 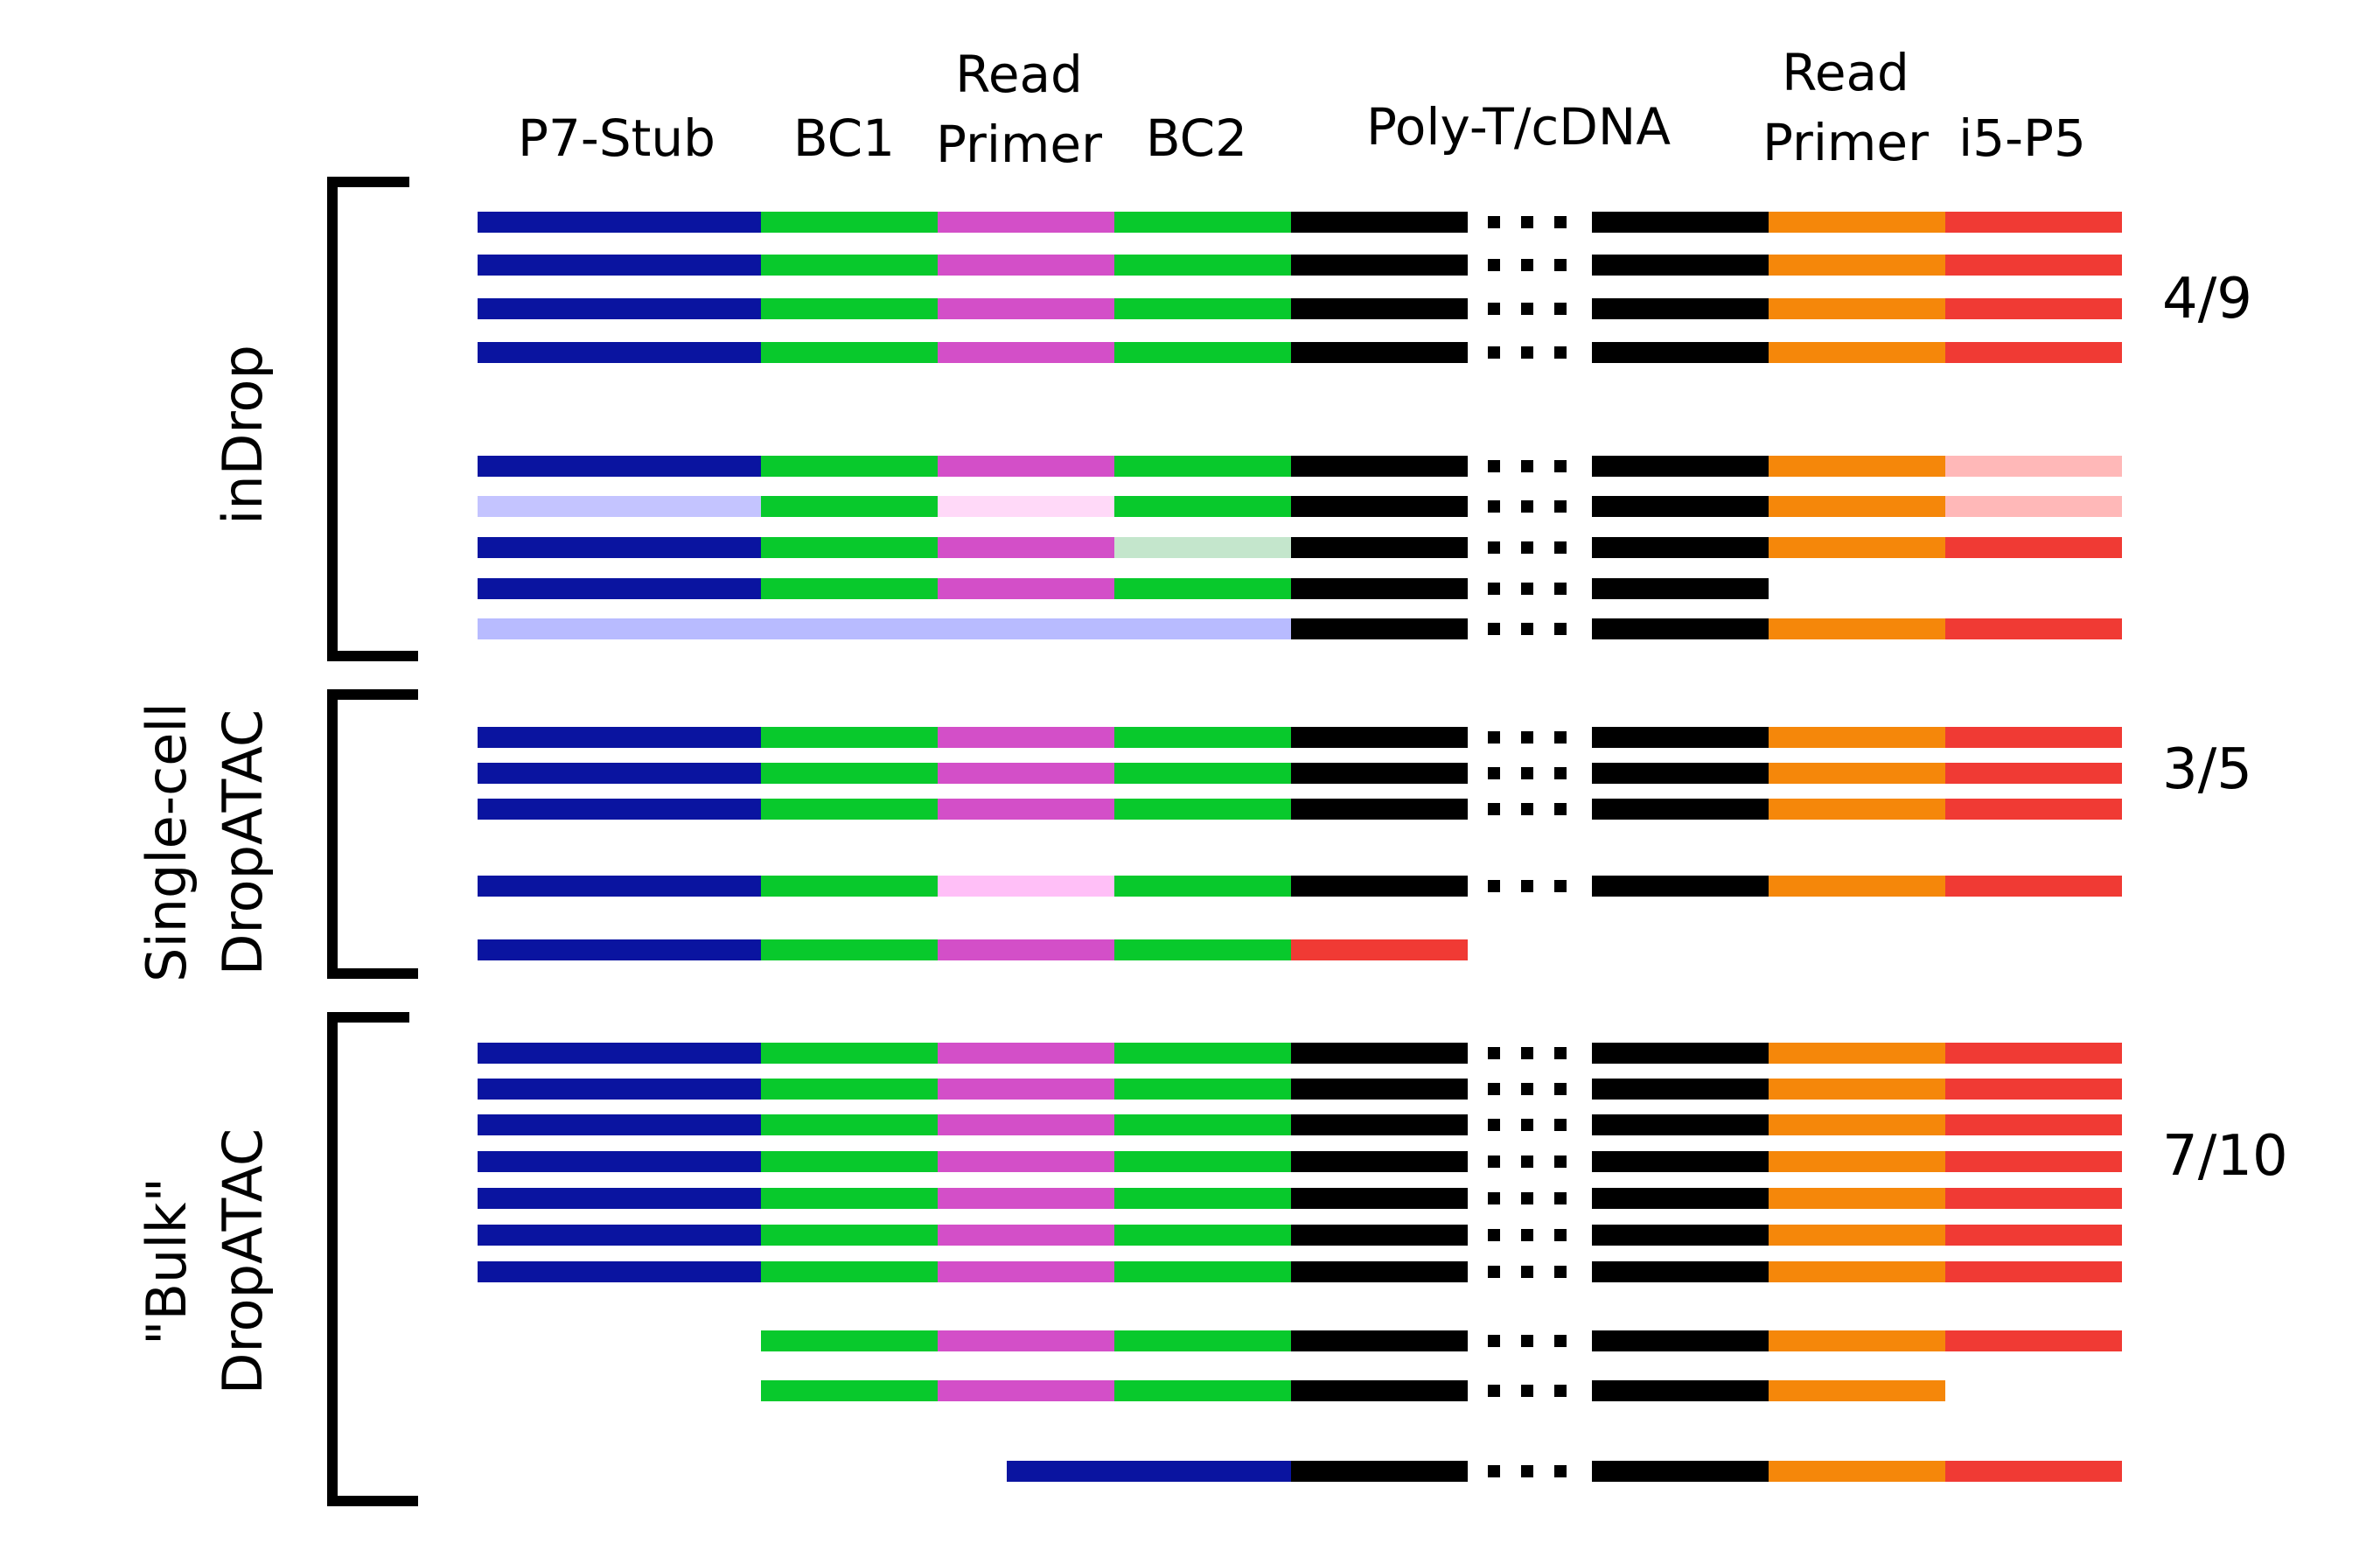 I want to click on segment-navy-faded2, so click(x=1202, y=629).